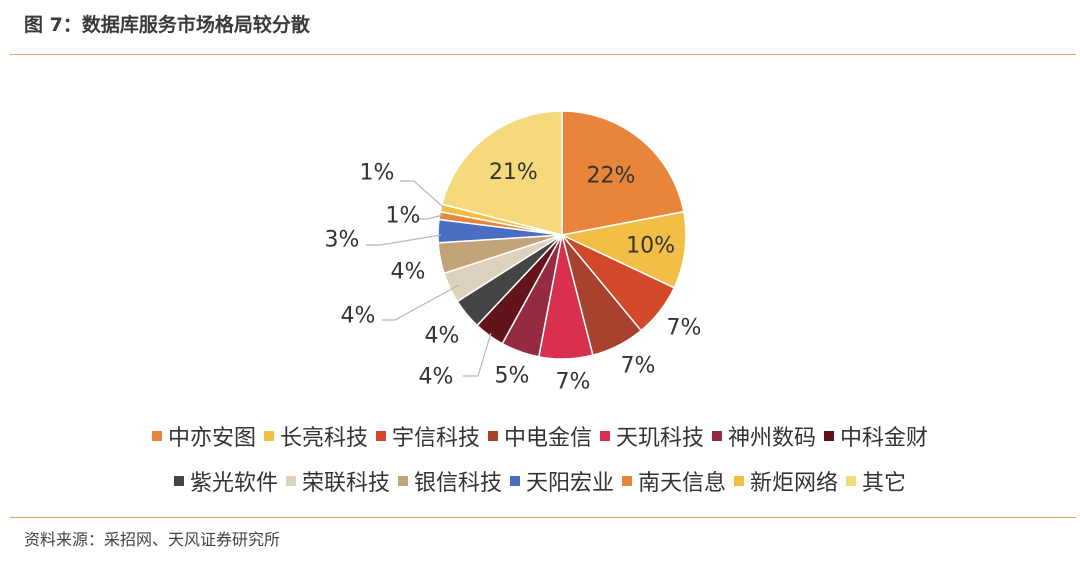  I want to click on slice-label-6: 5%, so click(512, 376).